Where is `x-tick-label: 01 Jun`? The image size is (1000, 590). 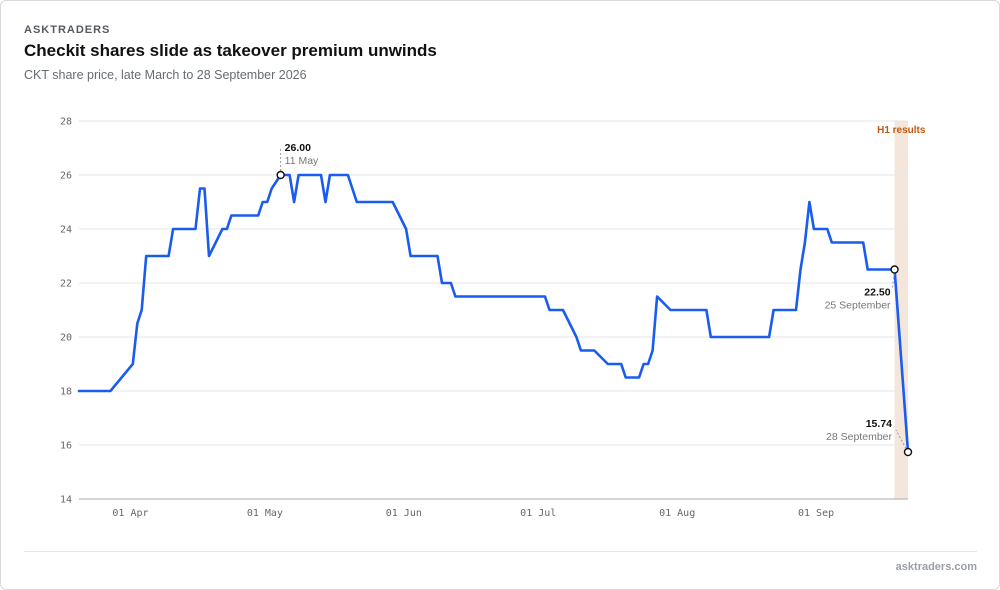
x-tick-label: 01 Jun is located at coordinates (404, 513).